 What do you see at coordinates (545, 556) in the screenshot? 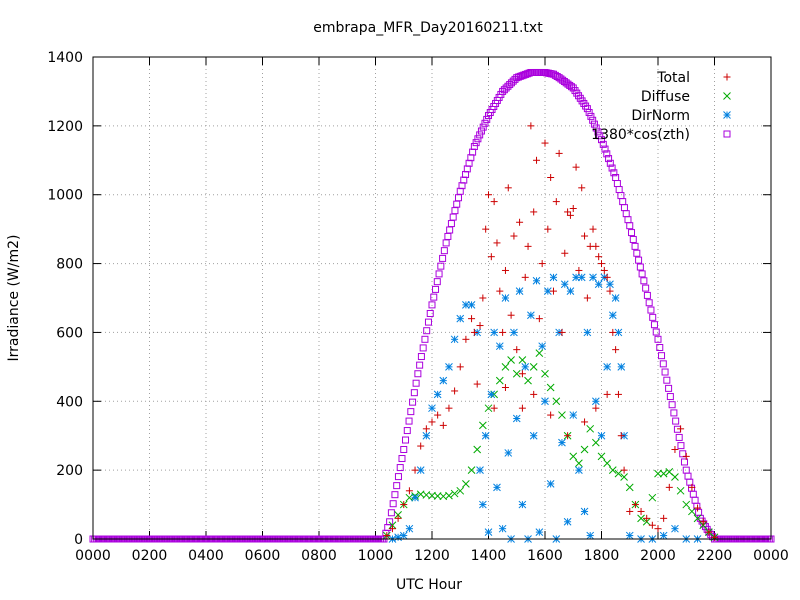
I see `x-tick-label: 1600` at bounding box center [545, 556].